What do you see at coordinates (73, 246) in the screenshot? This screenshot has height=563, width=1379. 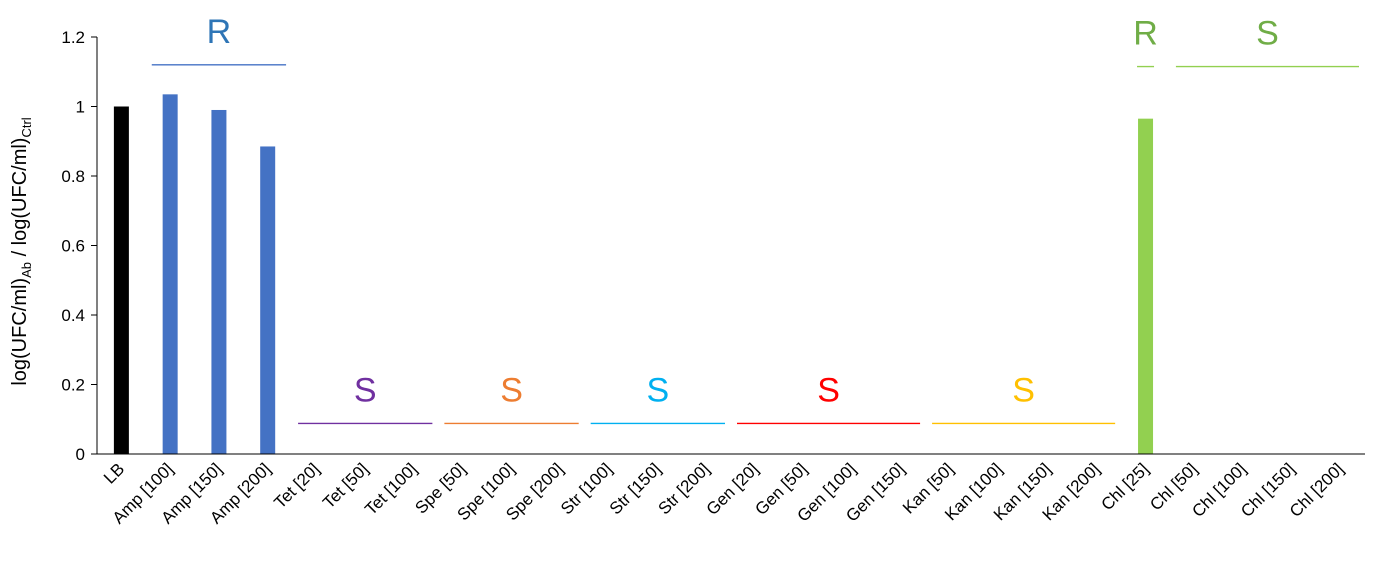 I see `y-tick-label: 0.6` at bounding box center [73, 246].